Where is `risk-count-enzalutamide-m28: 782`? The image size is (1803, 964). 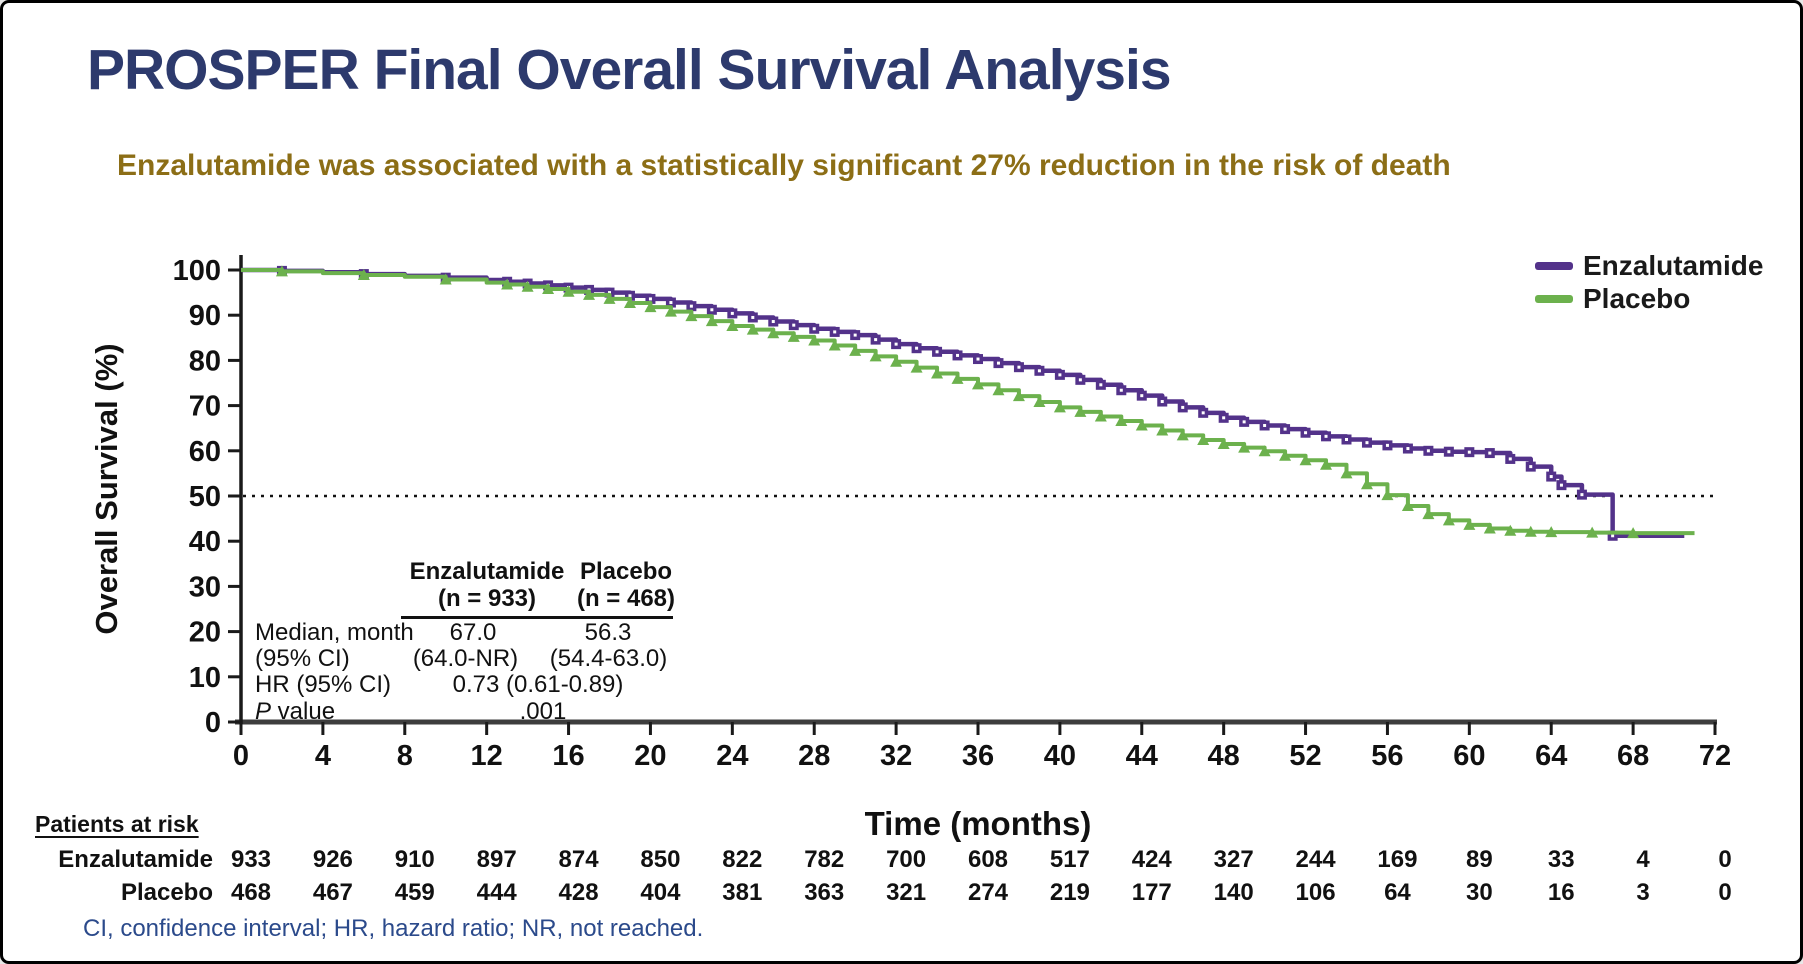
risk-count-enzalutamide-m28: 782 is located at coordinates (824, 859).